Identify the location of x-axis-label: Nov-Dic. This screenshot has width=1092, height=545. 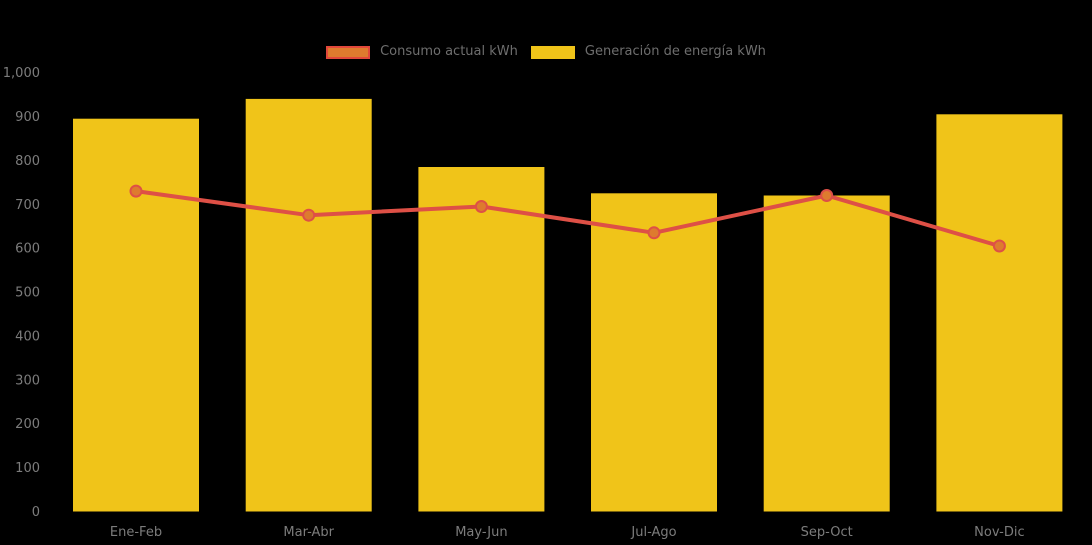
(999, 532).